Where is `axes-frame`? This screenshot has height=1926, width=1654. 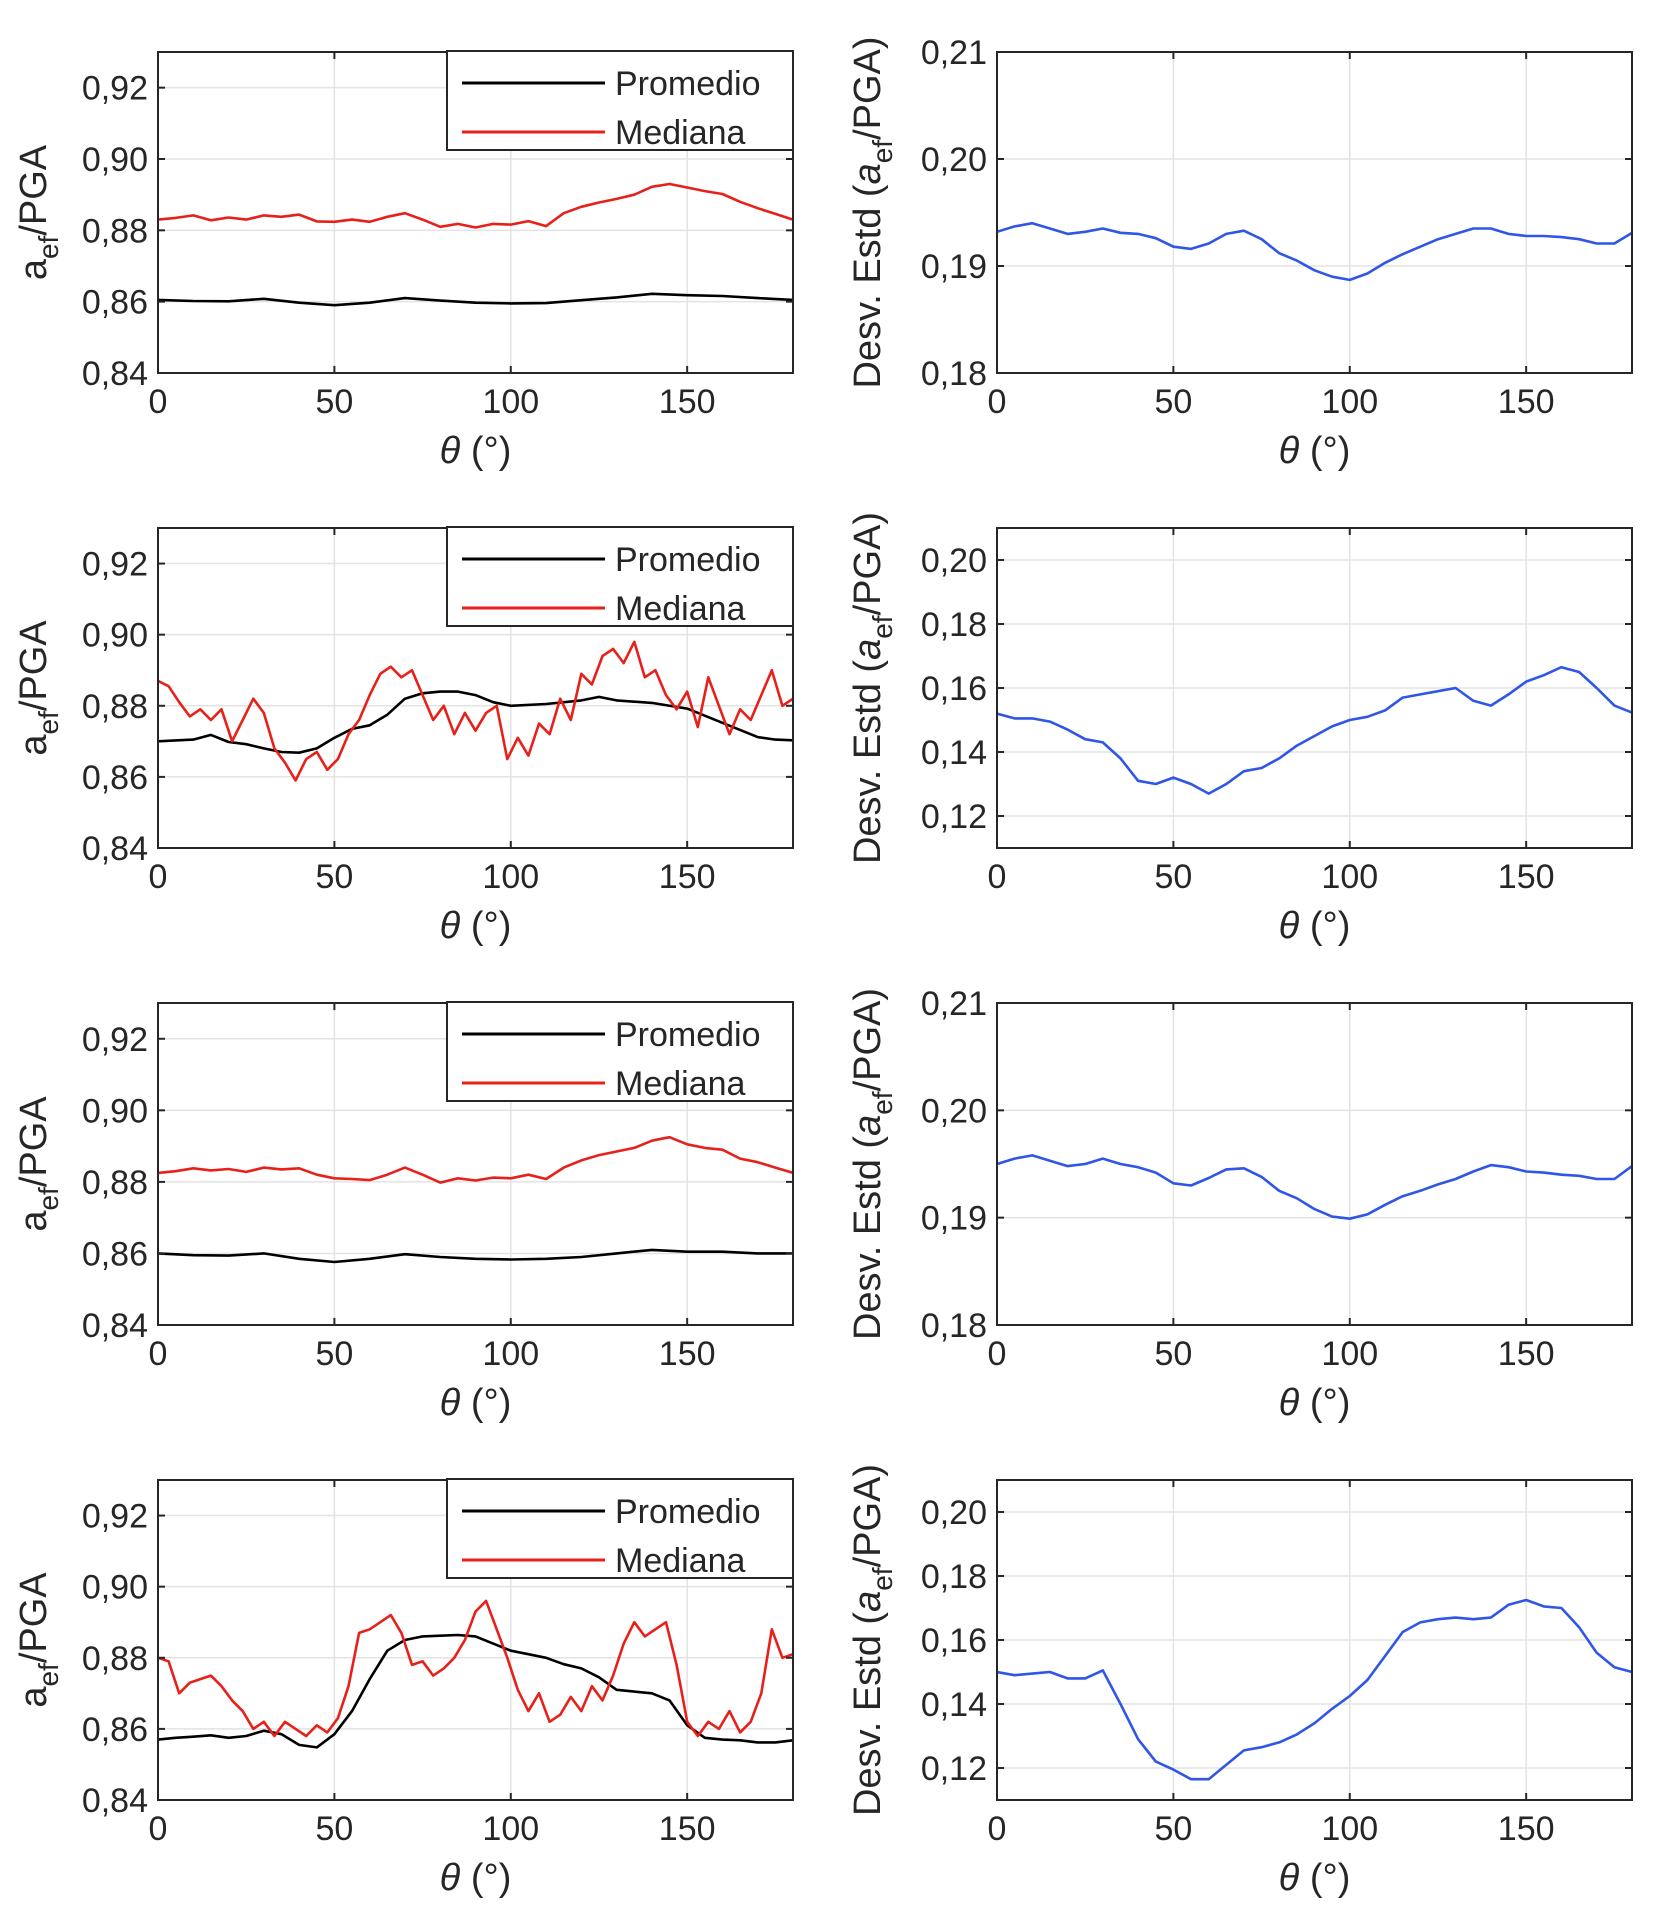
axes-frame is located at coordinates (1314, 212).